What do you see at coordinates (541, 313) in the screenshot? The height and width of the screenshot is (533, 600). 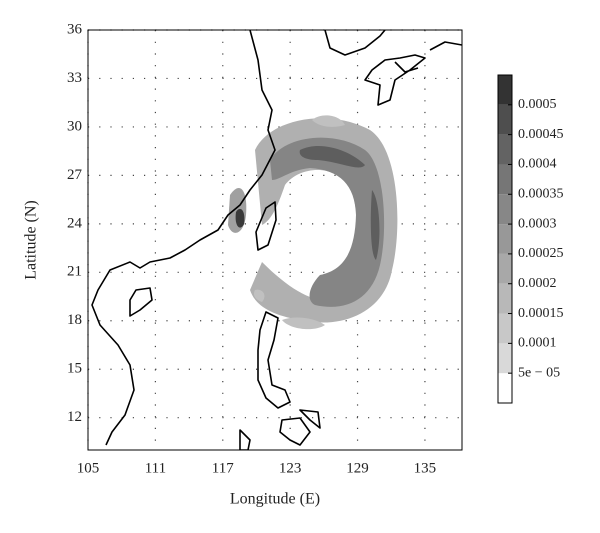 I see `colorbar-label: 0.00015` at bounding box center [541, 313].